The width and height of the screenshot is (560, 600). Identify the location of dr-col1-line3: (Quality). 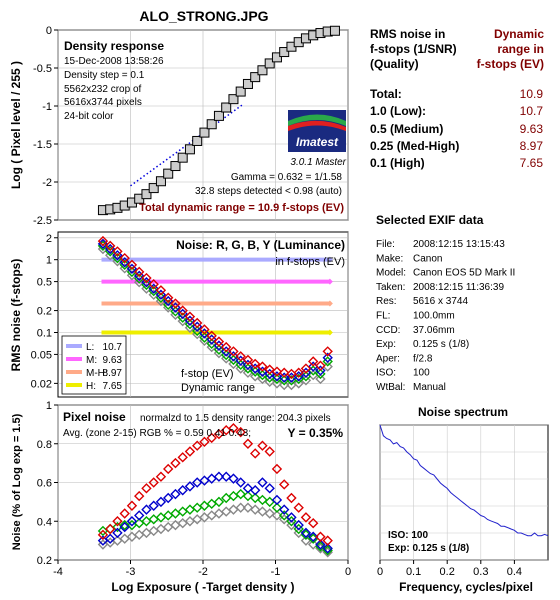
(394, 64).